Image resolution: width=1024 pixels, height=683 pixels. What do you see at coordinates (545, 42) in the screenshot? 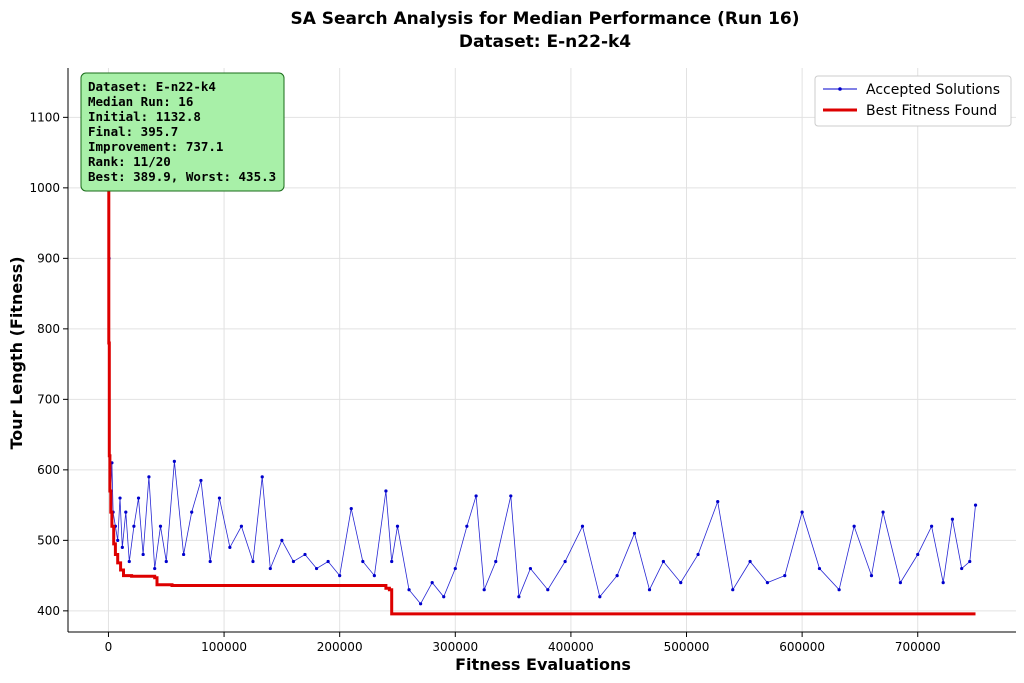
I see `chart-subtitle: Dataset: E-n22-k4` at bounding box center [545, 42].